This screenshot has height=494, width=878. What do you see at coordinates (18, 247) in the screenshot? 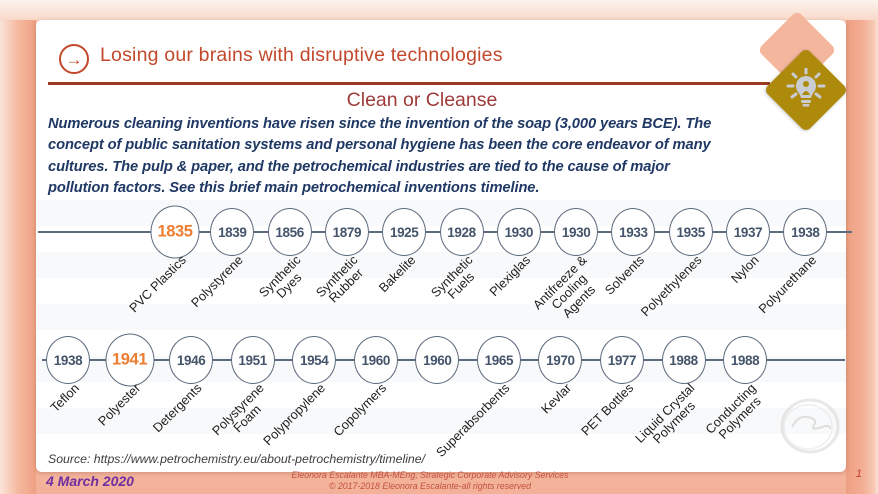
I see `slide-border-left` at bounding box center [18, 247].